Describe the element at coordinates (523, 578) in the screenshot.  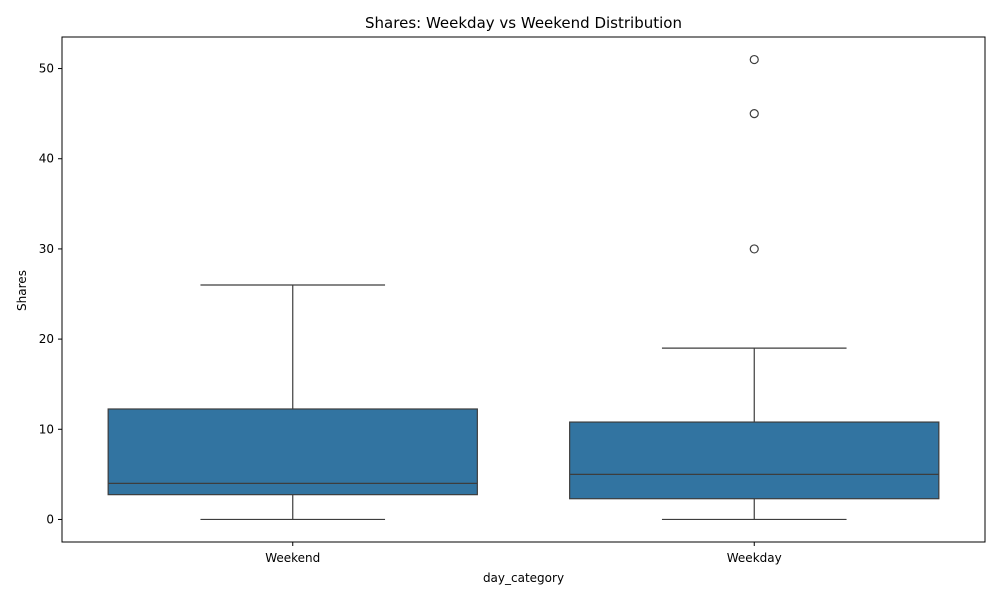
I see `x-axis-title: day_category` at that location.